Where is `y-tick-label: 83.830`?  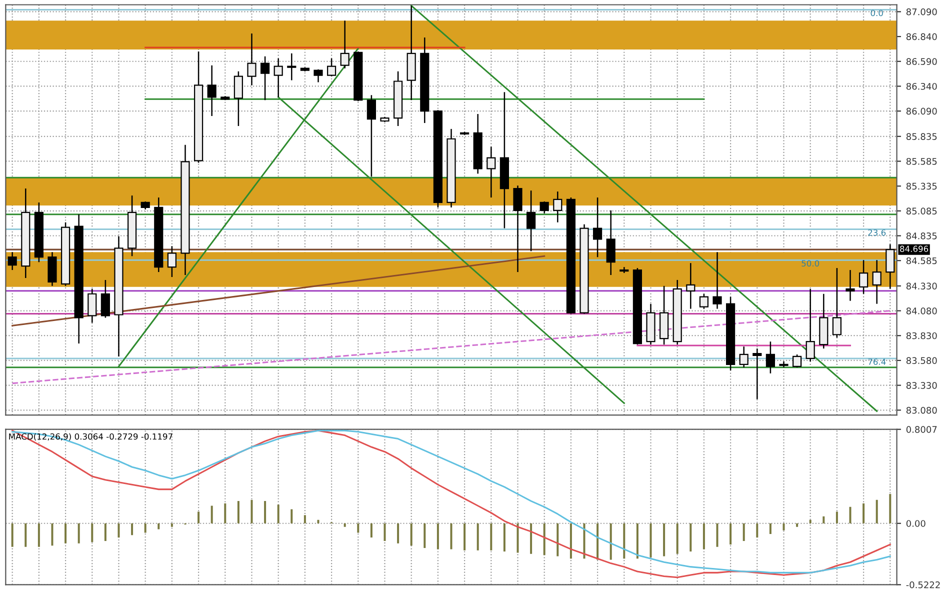
y-tick-label: 83.830 is located at coordinates (921, 336).